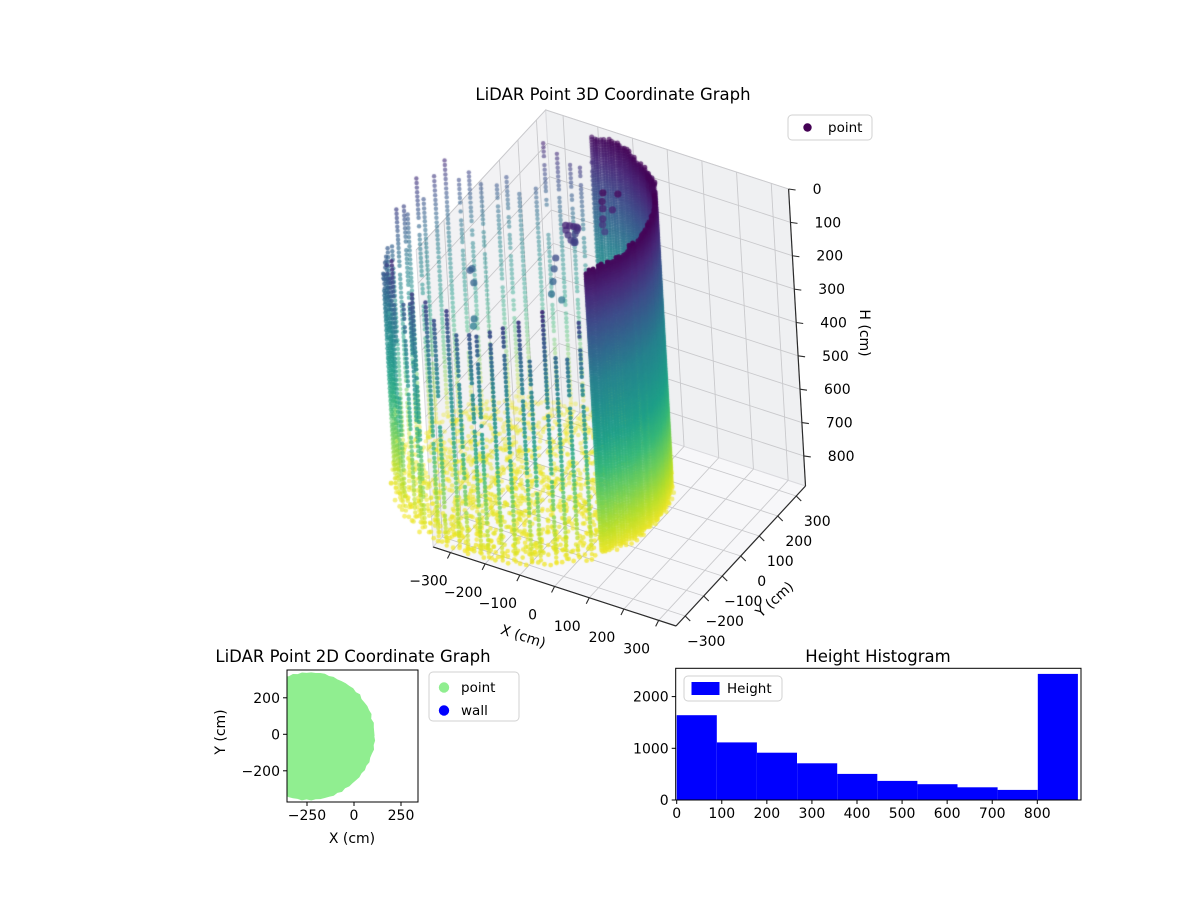  Describe the element at coordinates (636, 649) in the screenshot. I see `x-tick-label: 300` at that location.